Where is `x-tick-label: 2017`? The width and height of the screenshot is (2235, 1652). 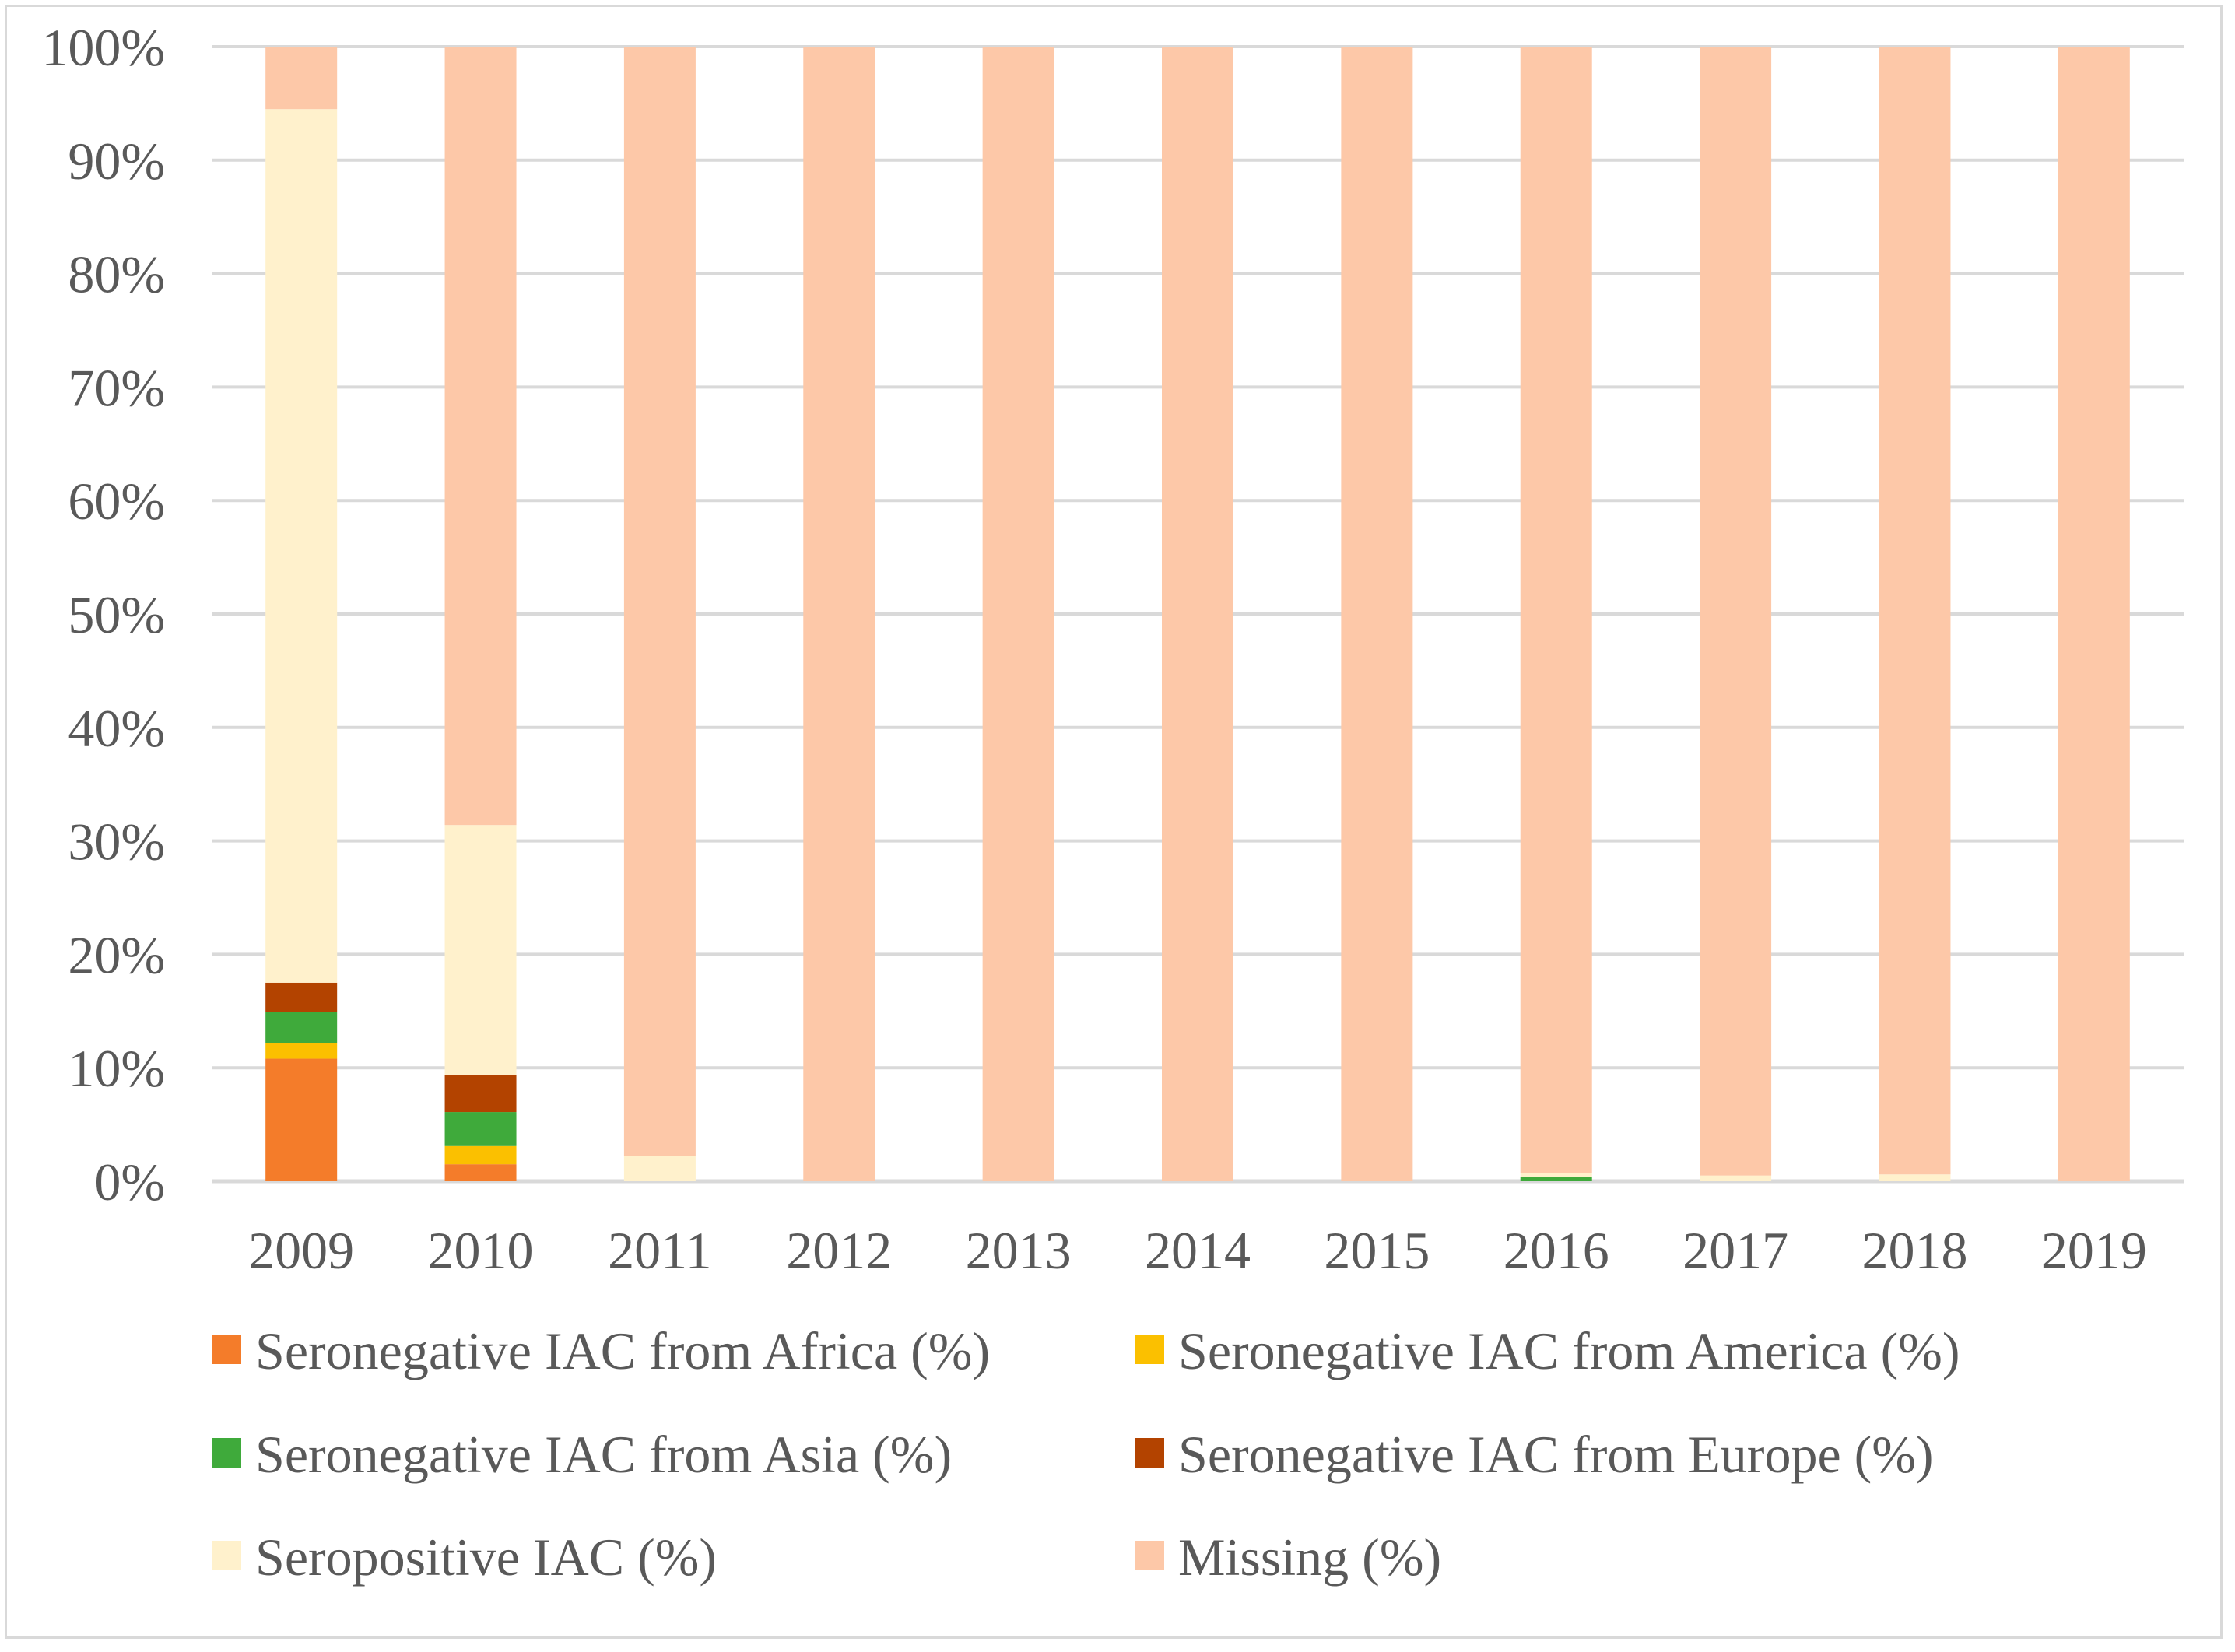
x-tick-label: 2017 is located at coordinates (1735, 1250).